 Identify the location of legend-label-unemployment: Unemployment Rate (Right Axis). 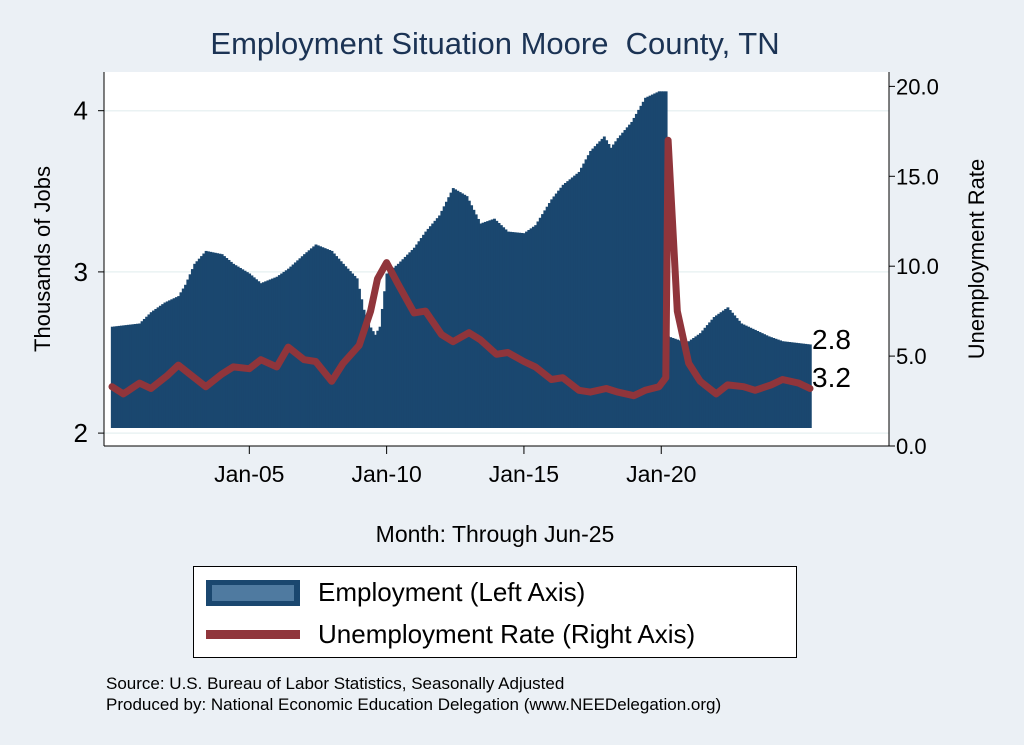
(507, 634).